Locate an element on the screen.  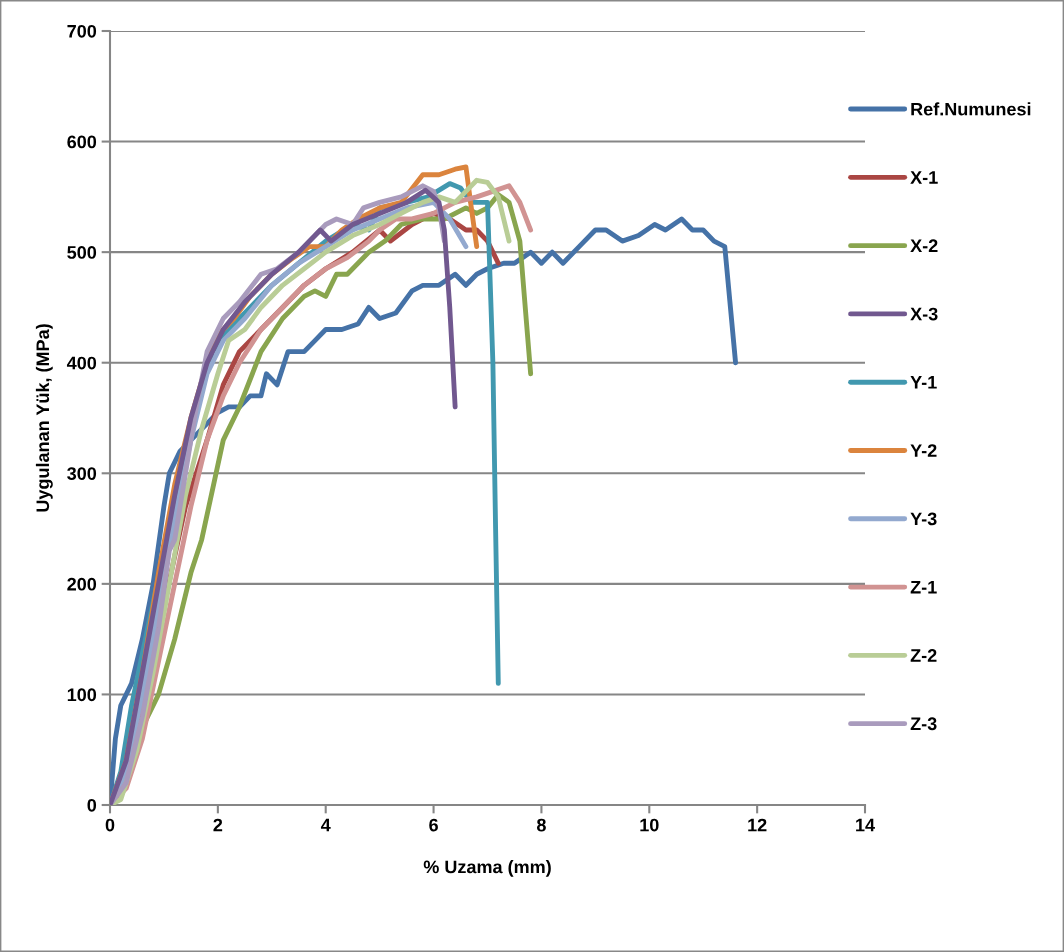
legend-label: Y-3 is located at coordinates (923, 519).